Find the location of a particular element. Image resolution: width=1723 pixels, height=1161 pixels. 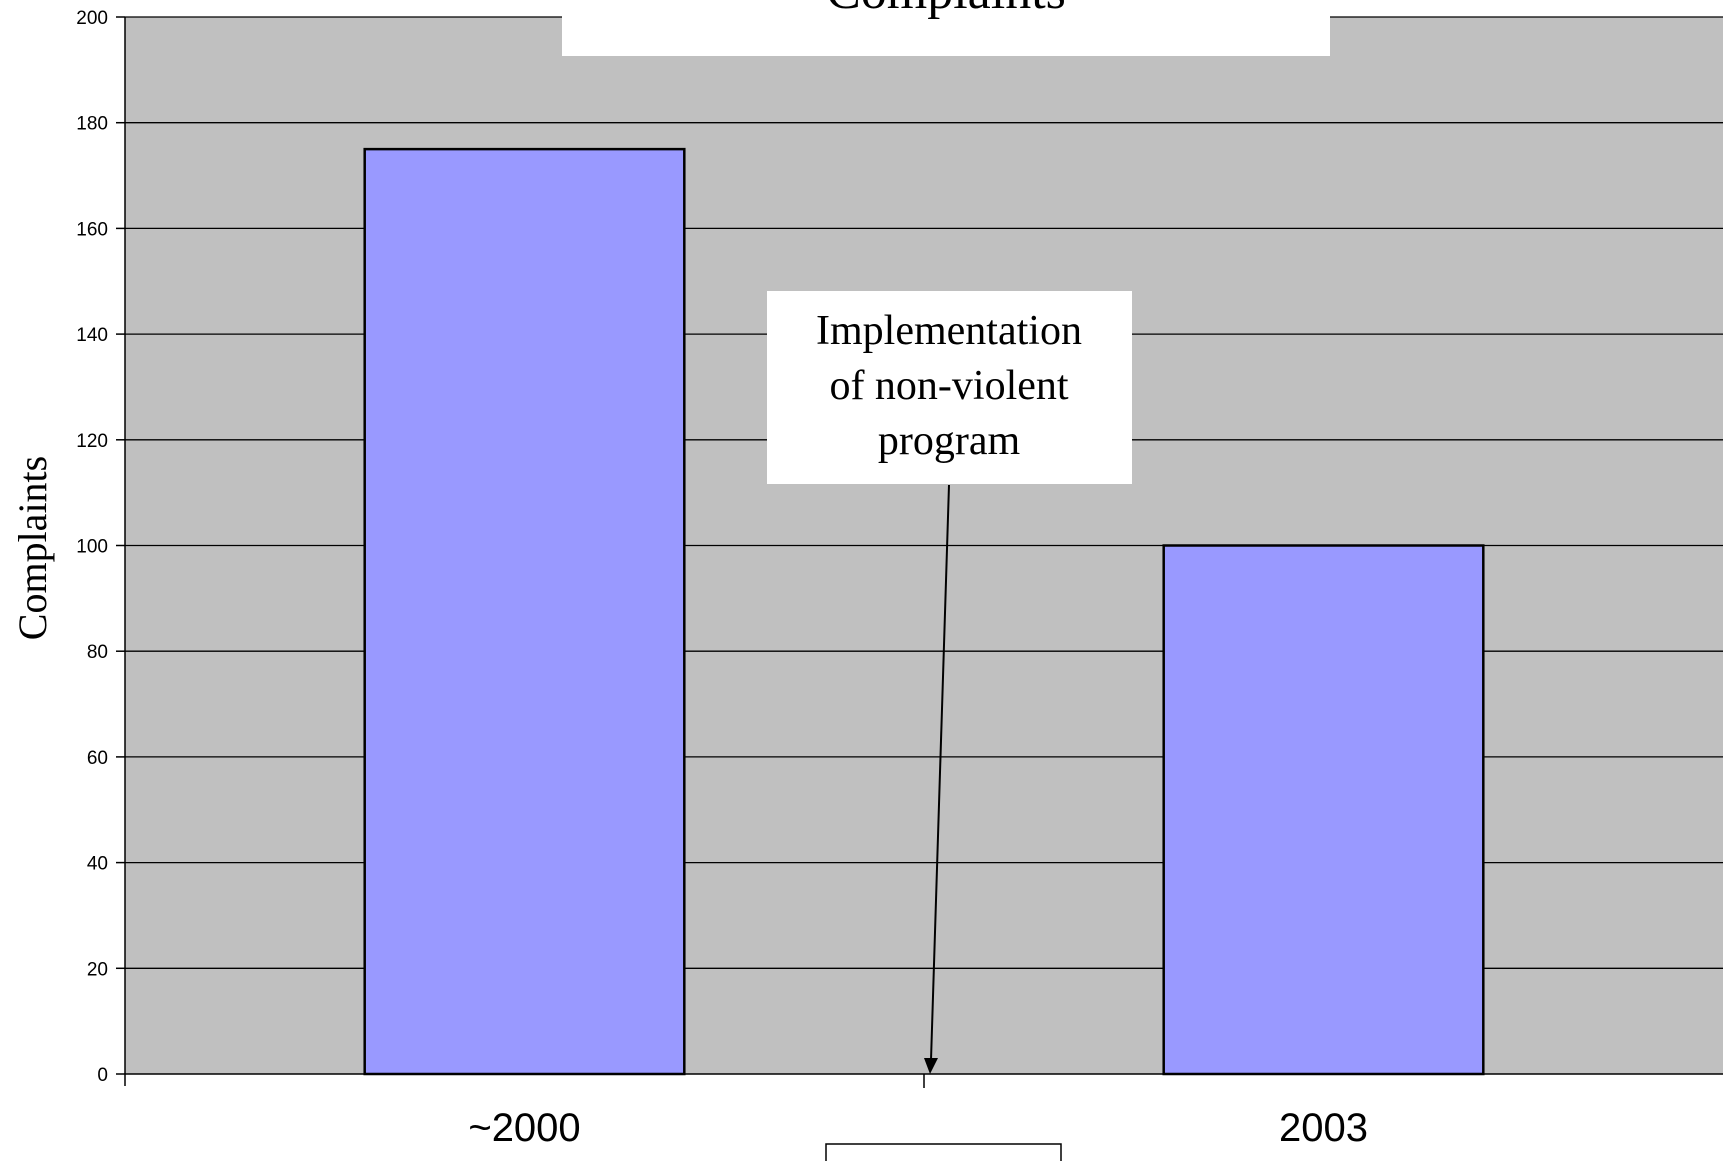

annotation-callout: Implementation of non-violent program is located at coordinates (949, 682).